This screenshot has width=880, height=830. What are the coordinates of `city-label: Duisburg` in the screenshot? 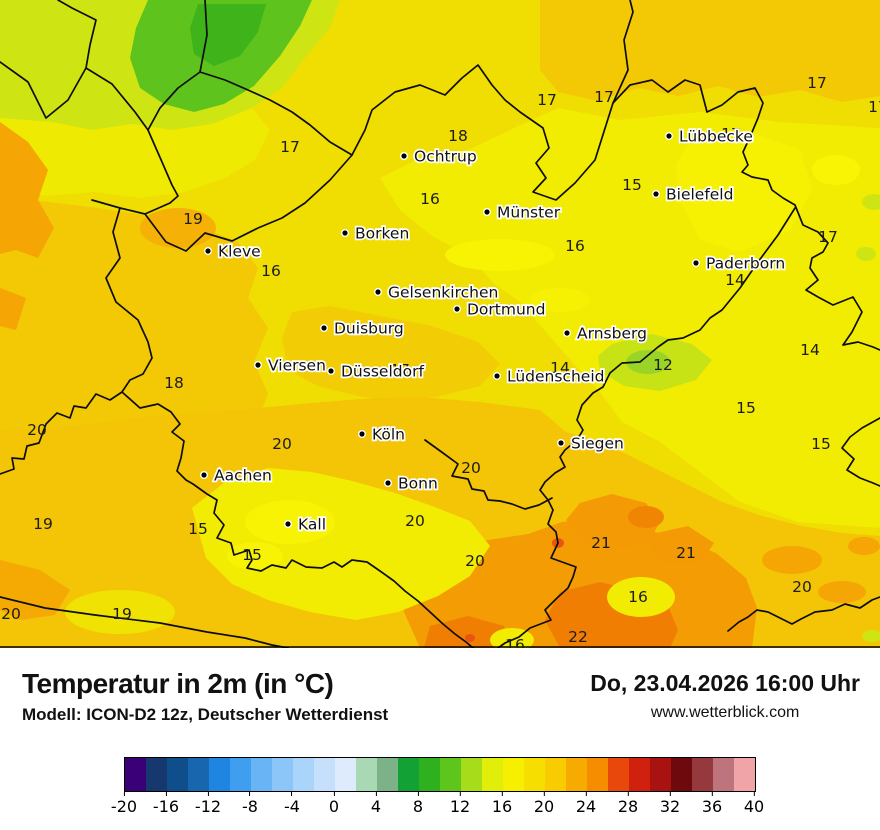 It's located at (369, 329).